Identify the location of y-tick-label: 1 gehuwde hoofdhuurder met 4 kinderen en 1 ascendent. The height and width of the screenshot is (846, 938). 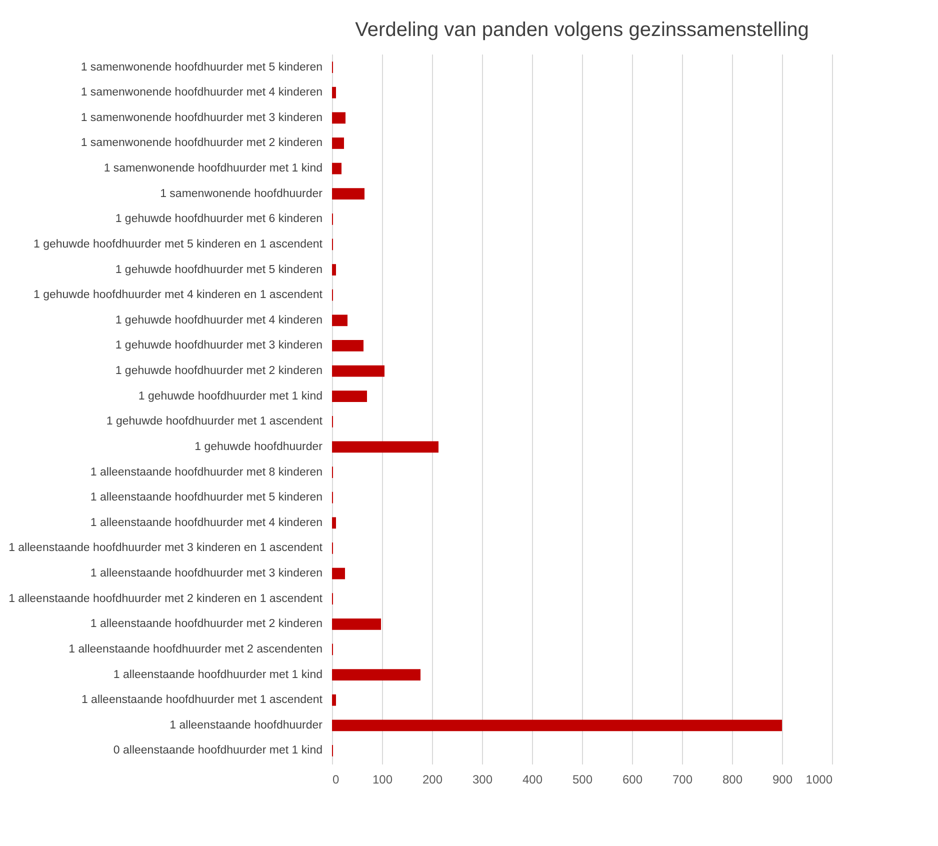
(179, 295).